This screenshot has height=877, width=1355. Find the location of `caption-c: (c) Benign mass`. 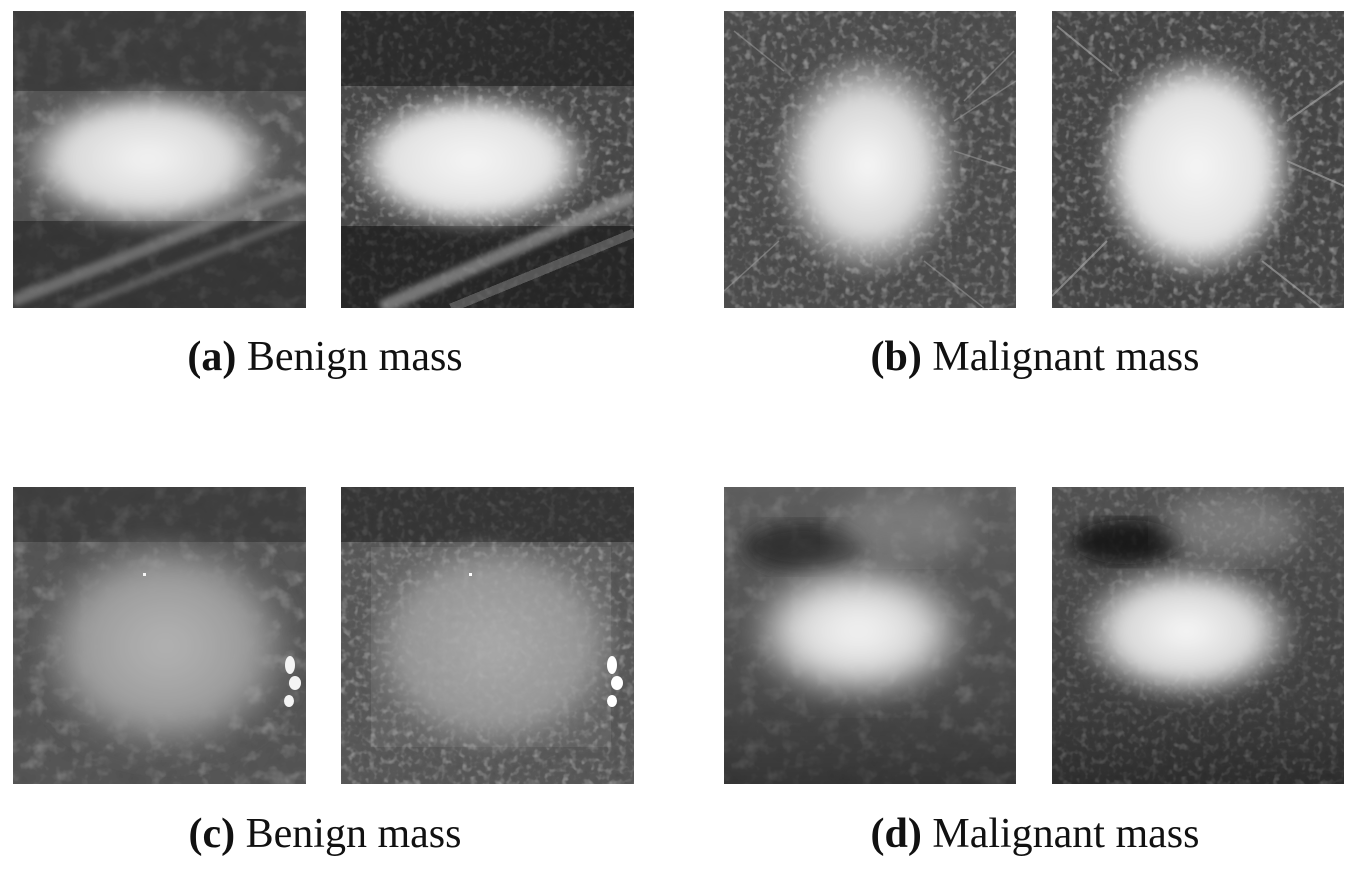

caption-c: (c) Benign mass is located at coordinates (325, 834).